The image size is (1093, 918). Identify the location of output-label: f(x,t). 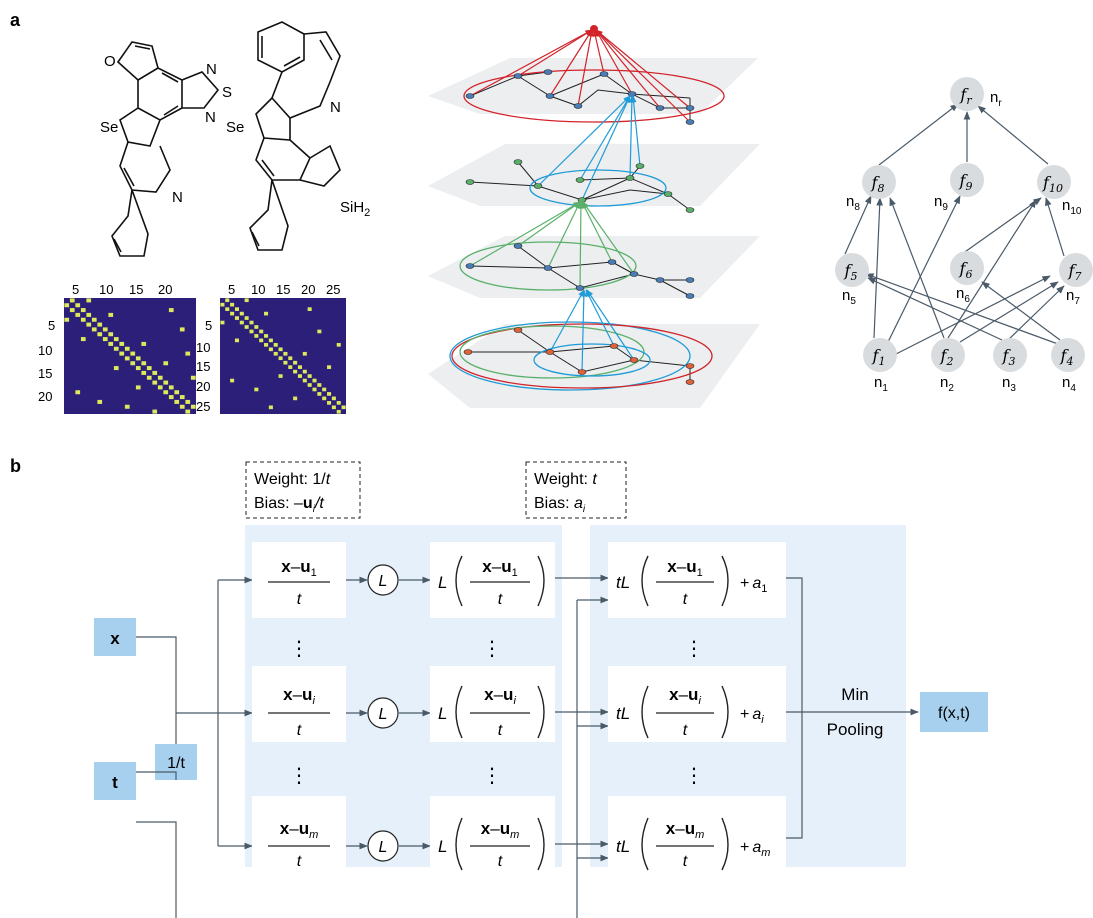
(954, 713).